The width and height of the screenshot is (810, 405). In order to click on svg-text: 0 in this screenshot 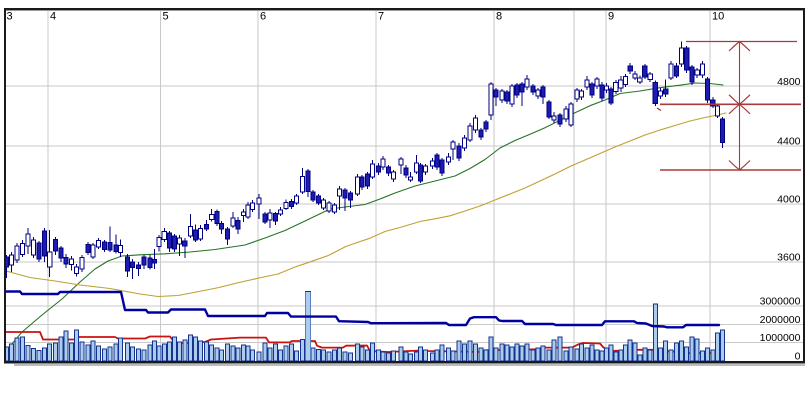, I will do `click(798, 356)`.